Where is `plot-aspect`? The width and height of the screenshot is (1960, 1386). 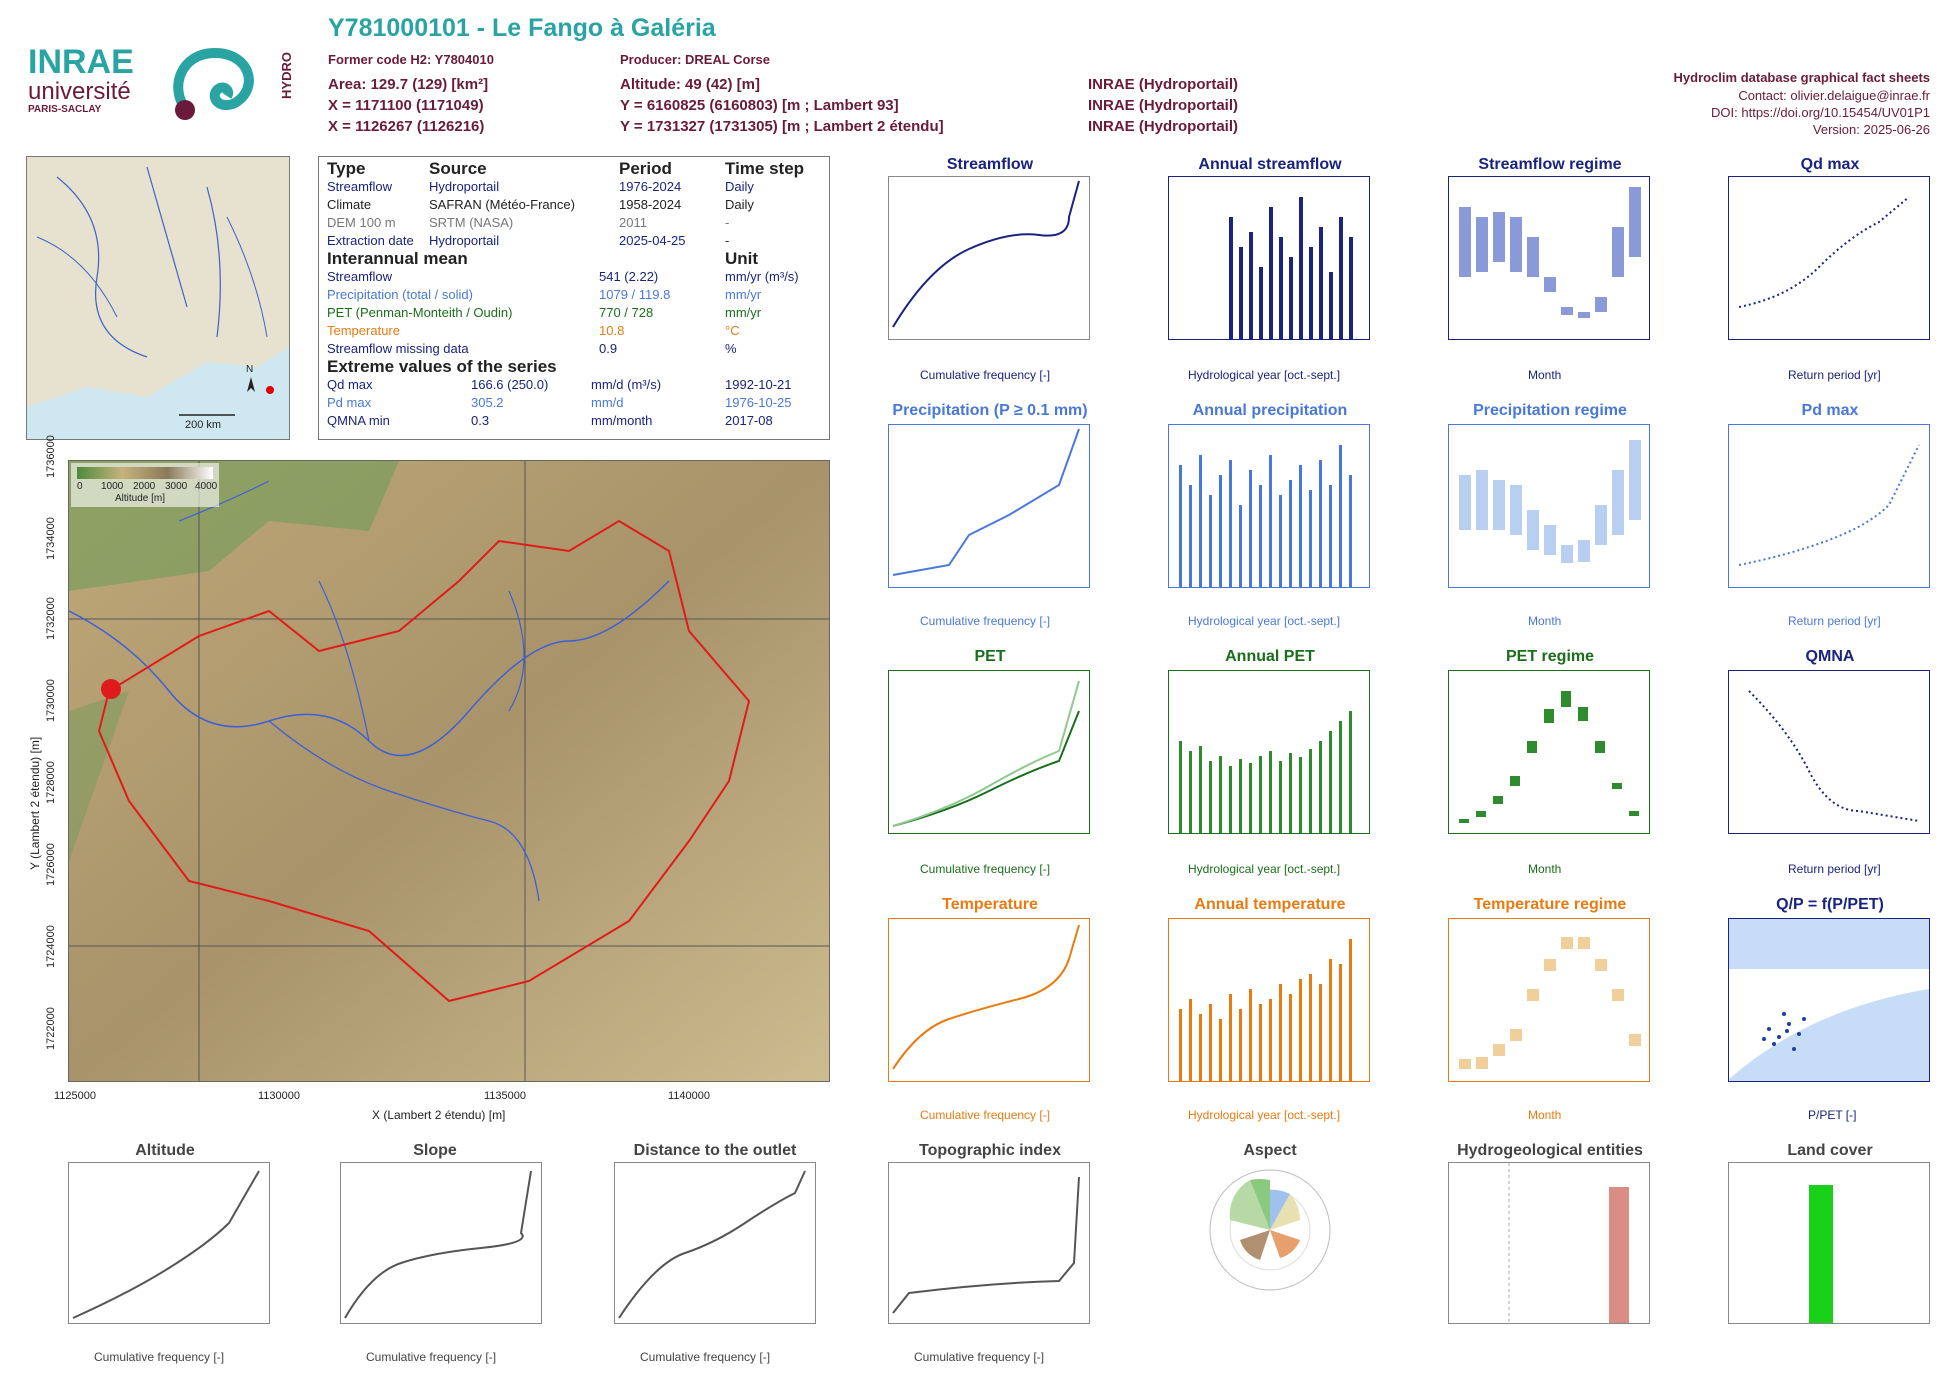 plot-aspect is located at coordinates (1270, 1230).